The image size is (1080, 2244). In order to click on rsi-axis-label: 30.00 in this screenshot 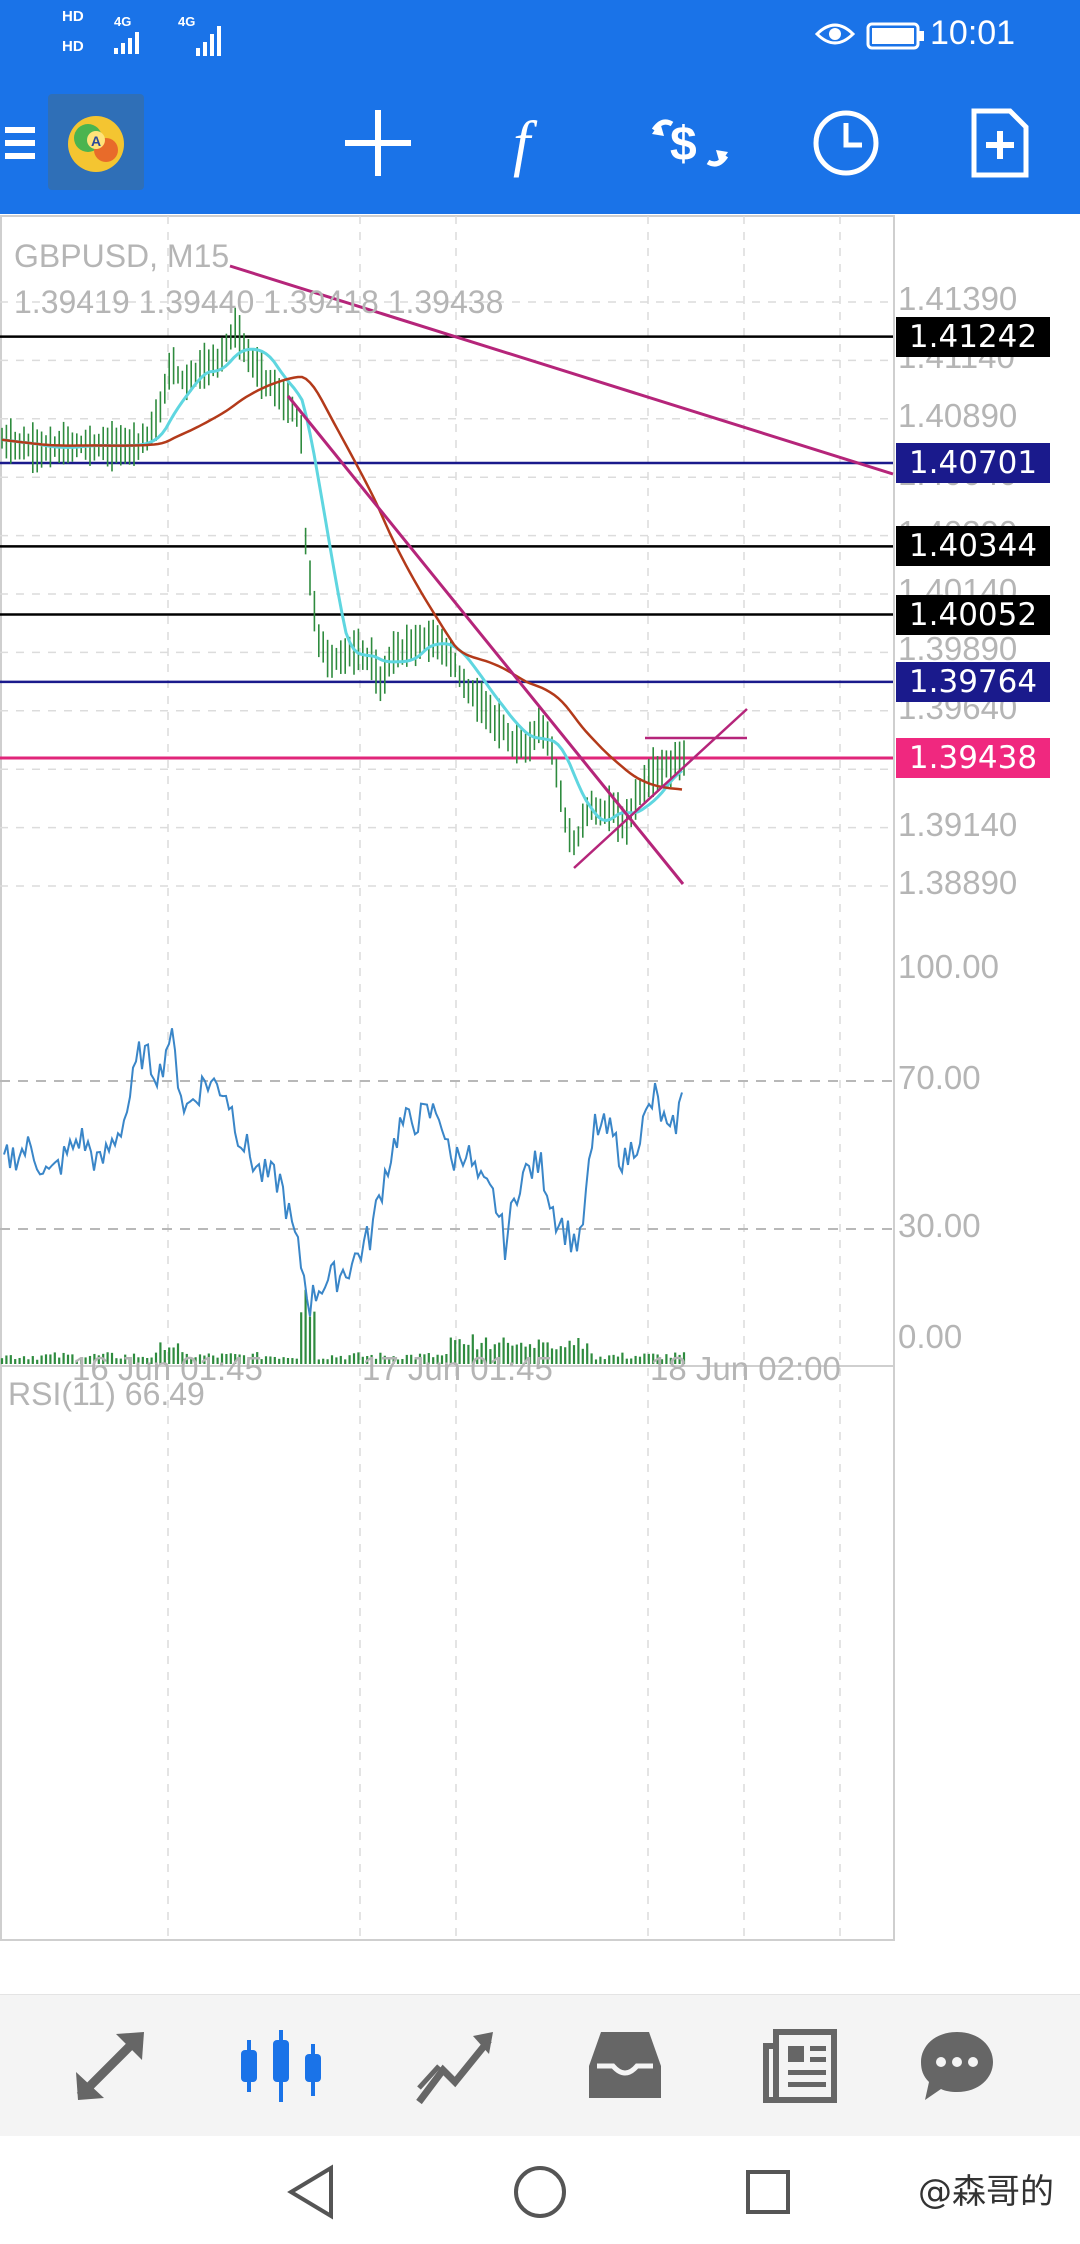, I will do `click(939, 1225)`.